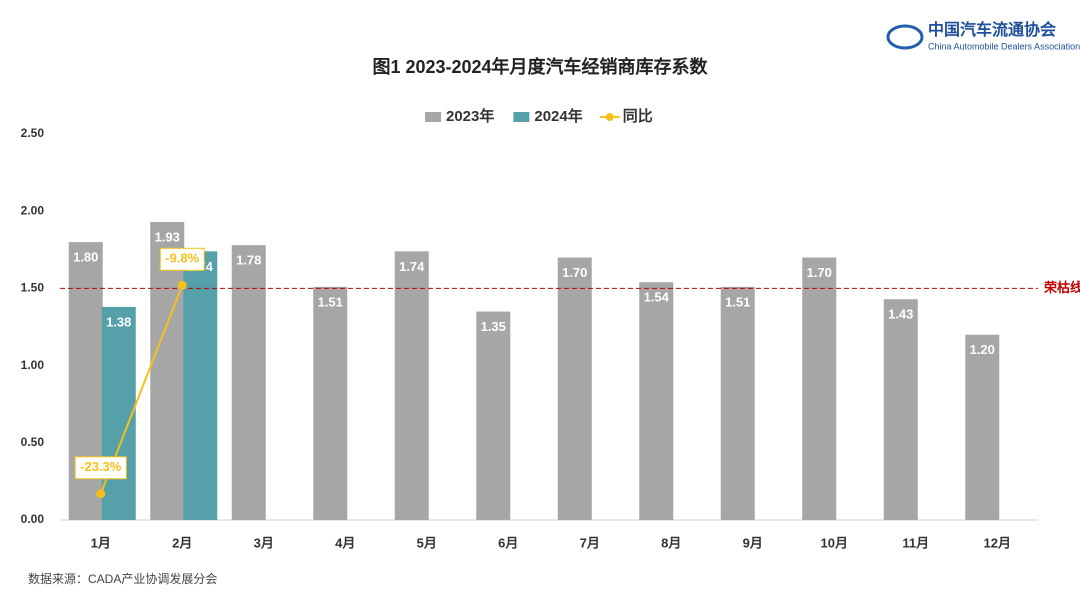  What do you see at coordinates (118, 321) in the screenshot?
I see `bar-value-label: 1.38` at bounding box center [118, 321].